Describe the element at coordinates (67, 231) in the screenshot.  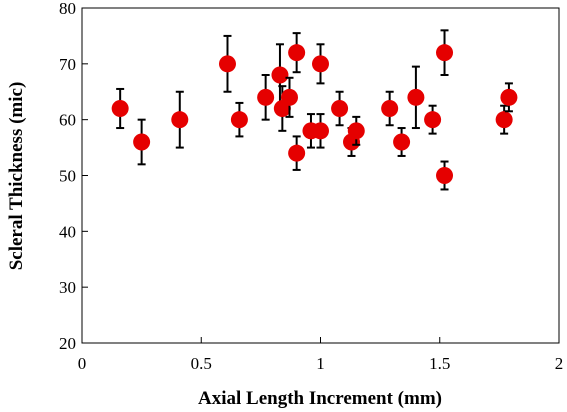
I see `y-tick-label: 40` at that location.